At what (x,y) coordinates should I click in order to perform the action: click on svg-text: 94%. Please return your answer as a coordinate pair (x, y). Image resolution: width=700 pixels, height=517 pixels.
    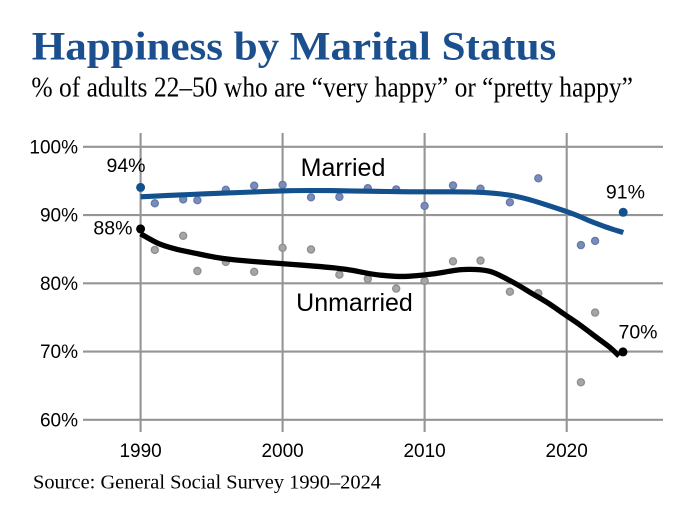
    Looking at the image, I should click on (125, 166).